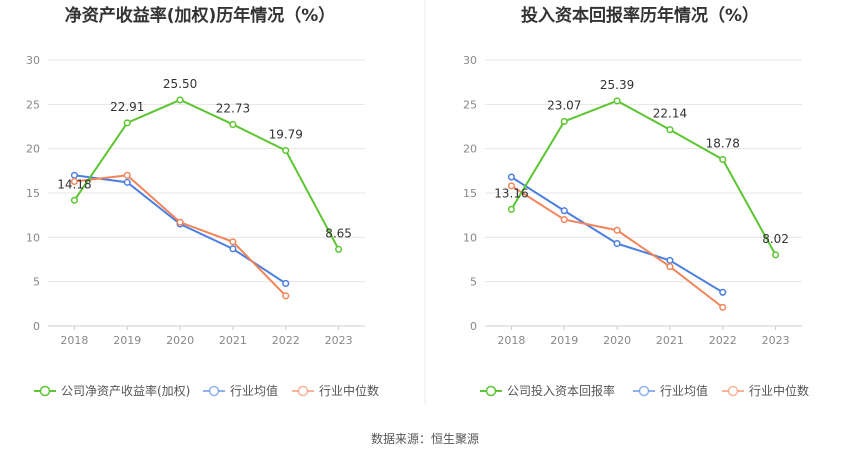 The image size is (850, 459). I want to click on legend-label: 公司净资产收益率(加权), so click(125, 390).